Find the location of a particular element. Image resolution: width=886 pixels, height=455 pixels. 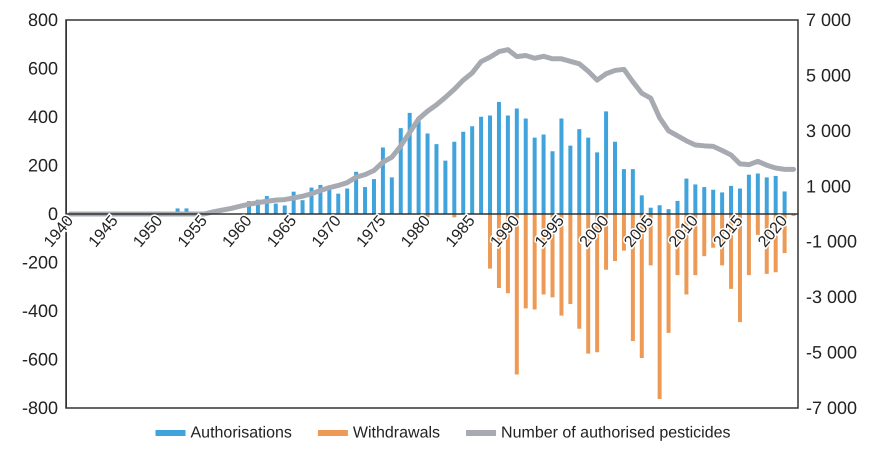

y2-tick-label: 7 000 is located at coordinates (829, 20).